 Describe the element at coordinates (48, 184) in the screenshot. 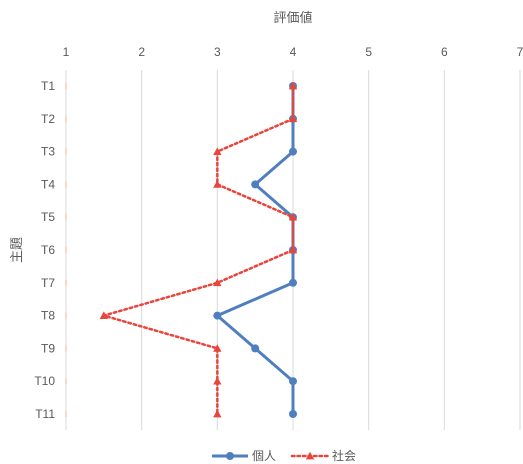

I see `y-tick-label: T4` at that location.